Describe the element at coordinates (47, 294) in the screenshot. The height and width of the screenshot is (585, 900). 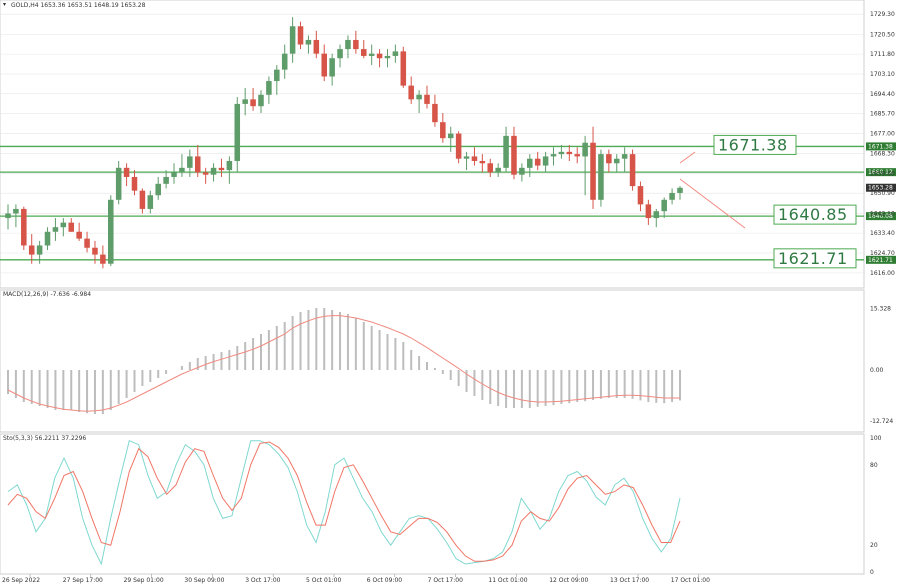
I see `macd-label: MACD(12,26,9) -7.636 -6.984` at that location.